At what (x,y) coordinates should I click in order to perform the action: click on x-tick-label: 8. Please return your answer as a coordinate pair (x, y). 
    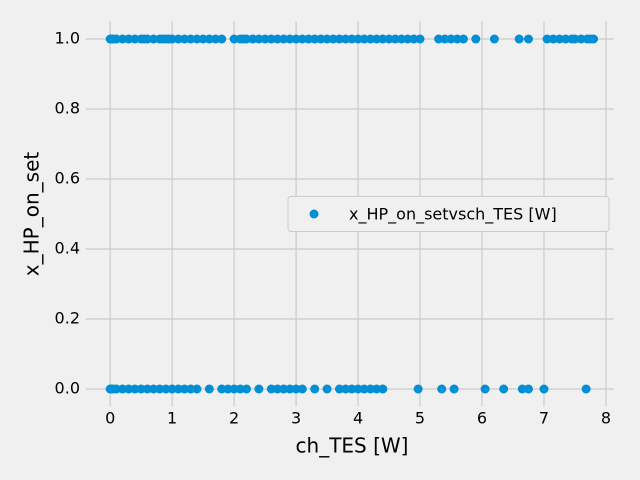
    Looking at the image, I should click on (606, 418).